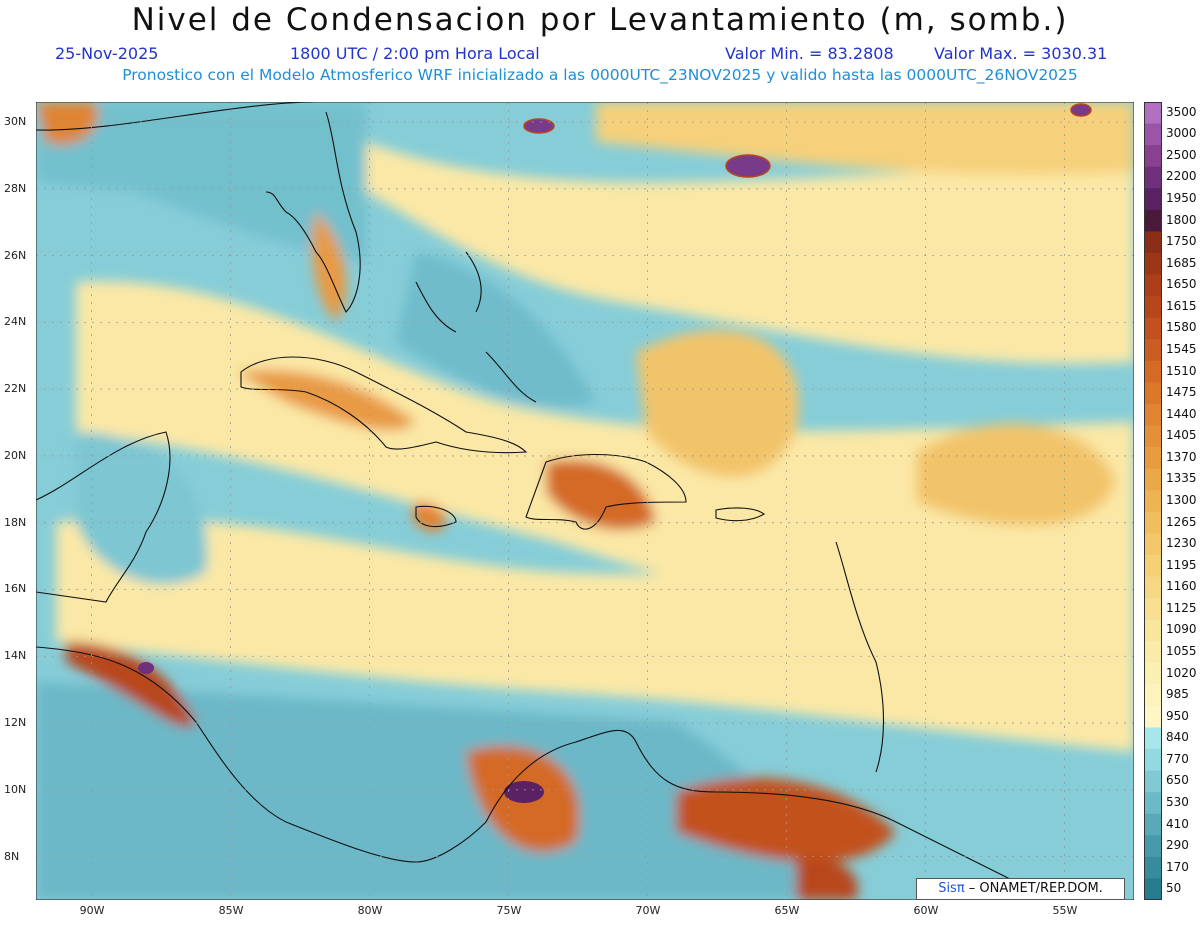 Image resolution: width=1200 pixels, height=927 pixels. I want to click on colorbar-label: 1265, so click(1181, 521).